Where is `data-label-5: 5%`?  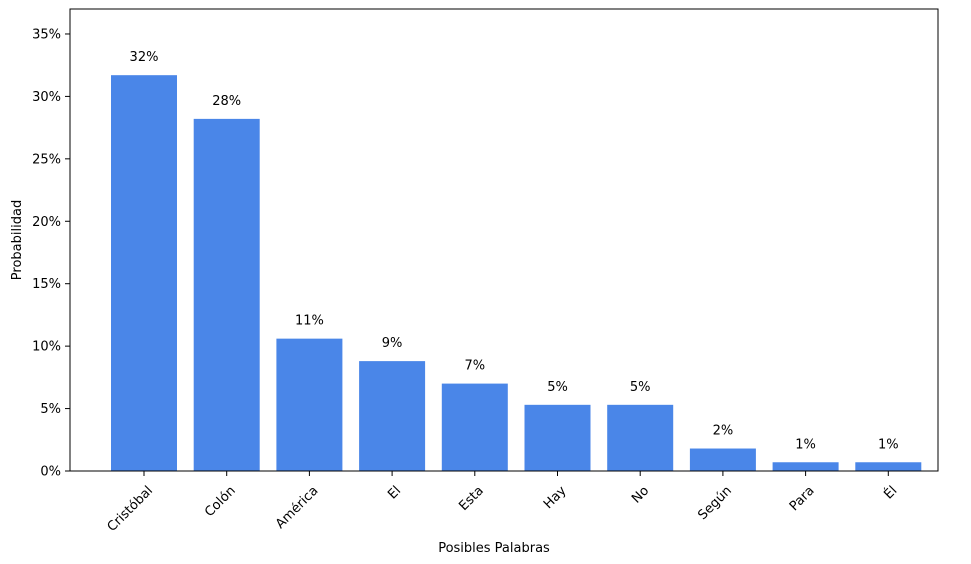 data-label-5: 5% is located at coordinates (557, 387).